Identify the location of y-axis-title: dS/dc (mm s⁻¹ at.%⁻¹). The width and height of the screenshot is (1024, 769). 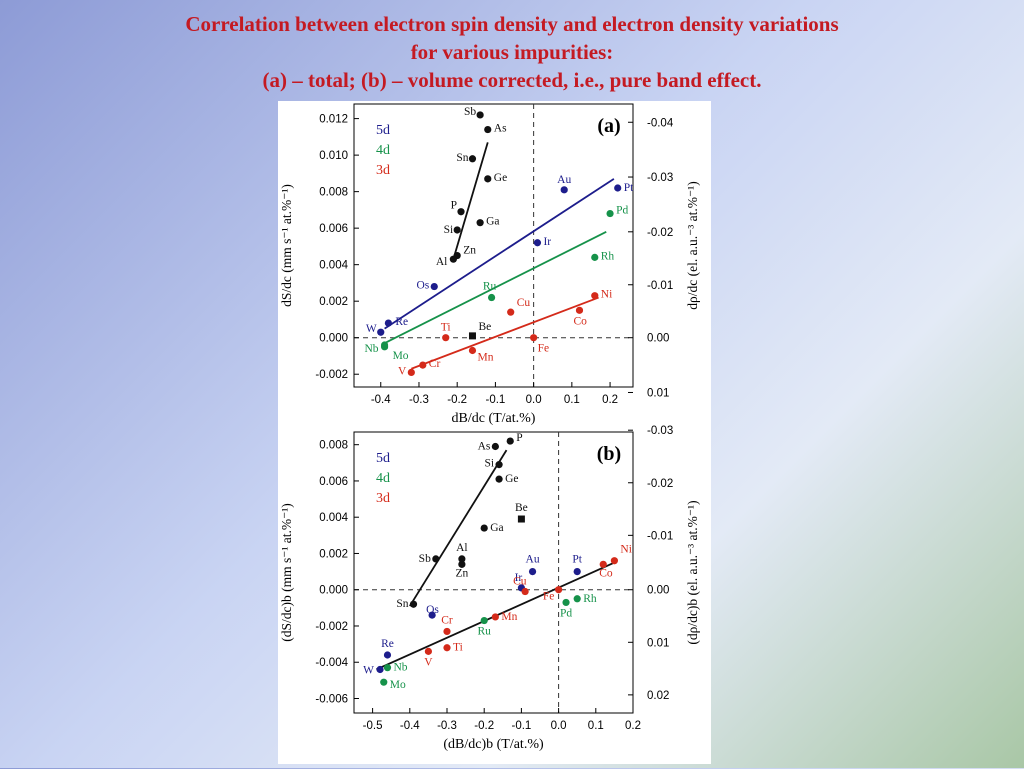
(286, 245).